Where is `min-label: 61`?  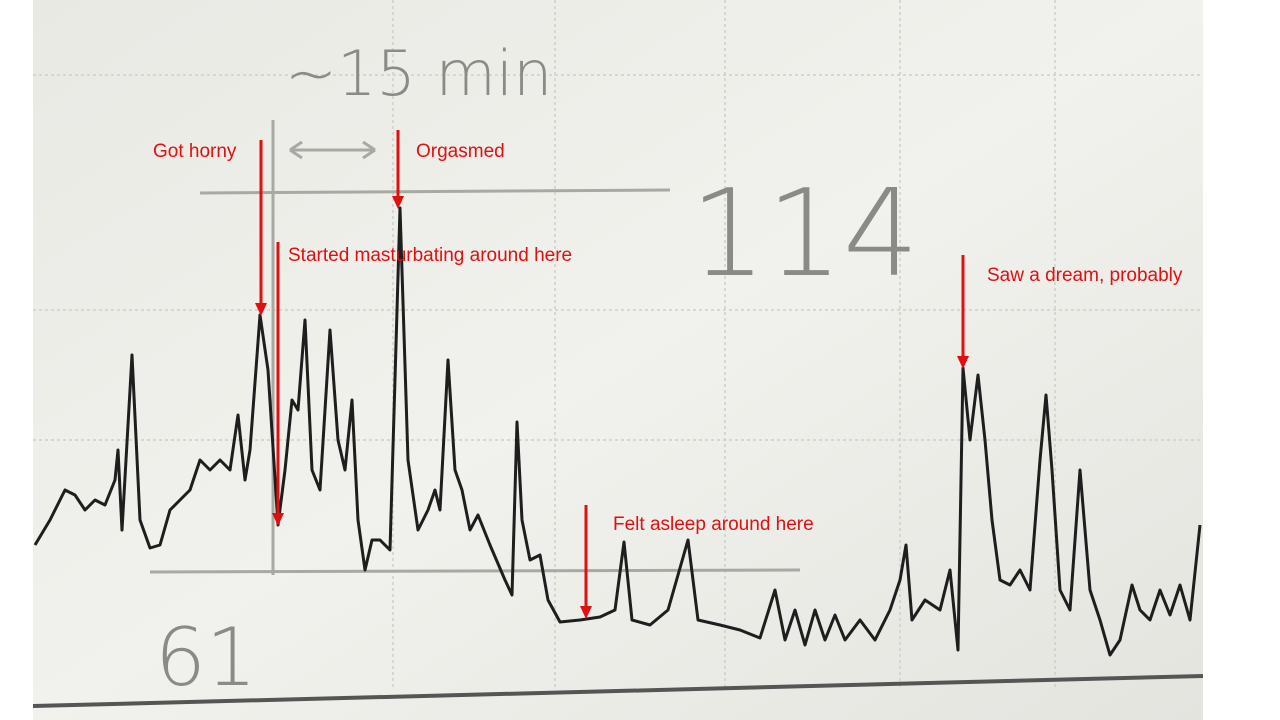
min-label: 61 is located at coordinates (206, 657).